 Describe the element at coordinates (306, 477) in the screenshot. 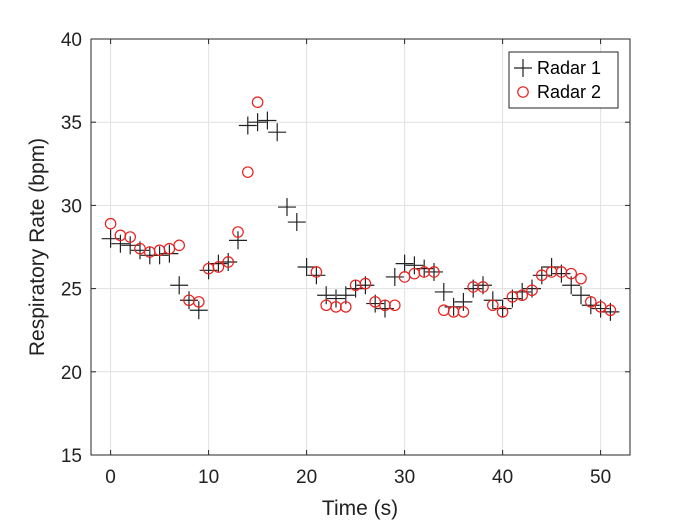

I see `x-tick-label: 20` at that location.